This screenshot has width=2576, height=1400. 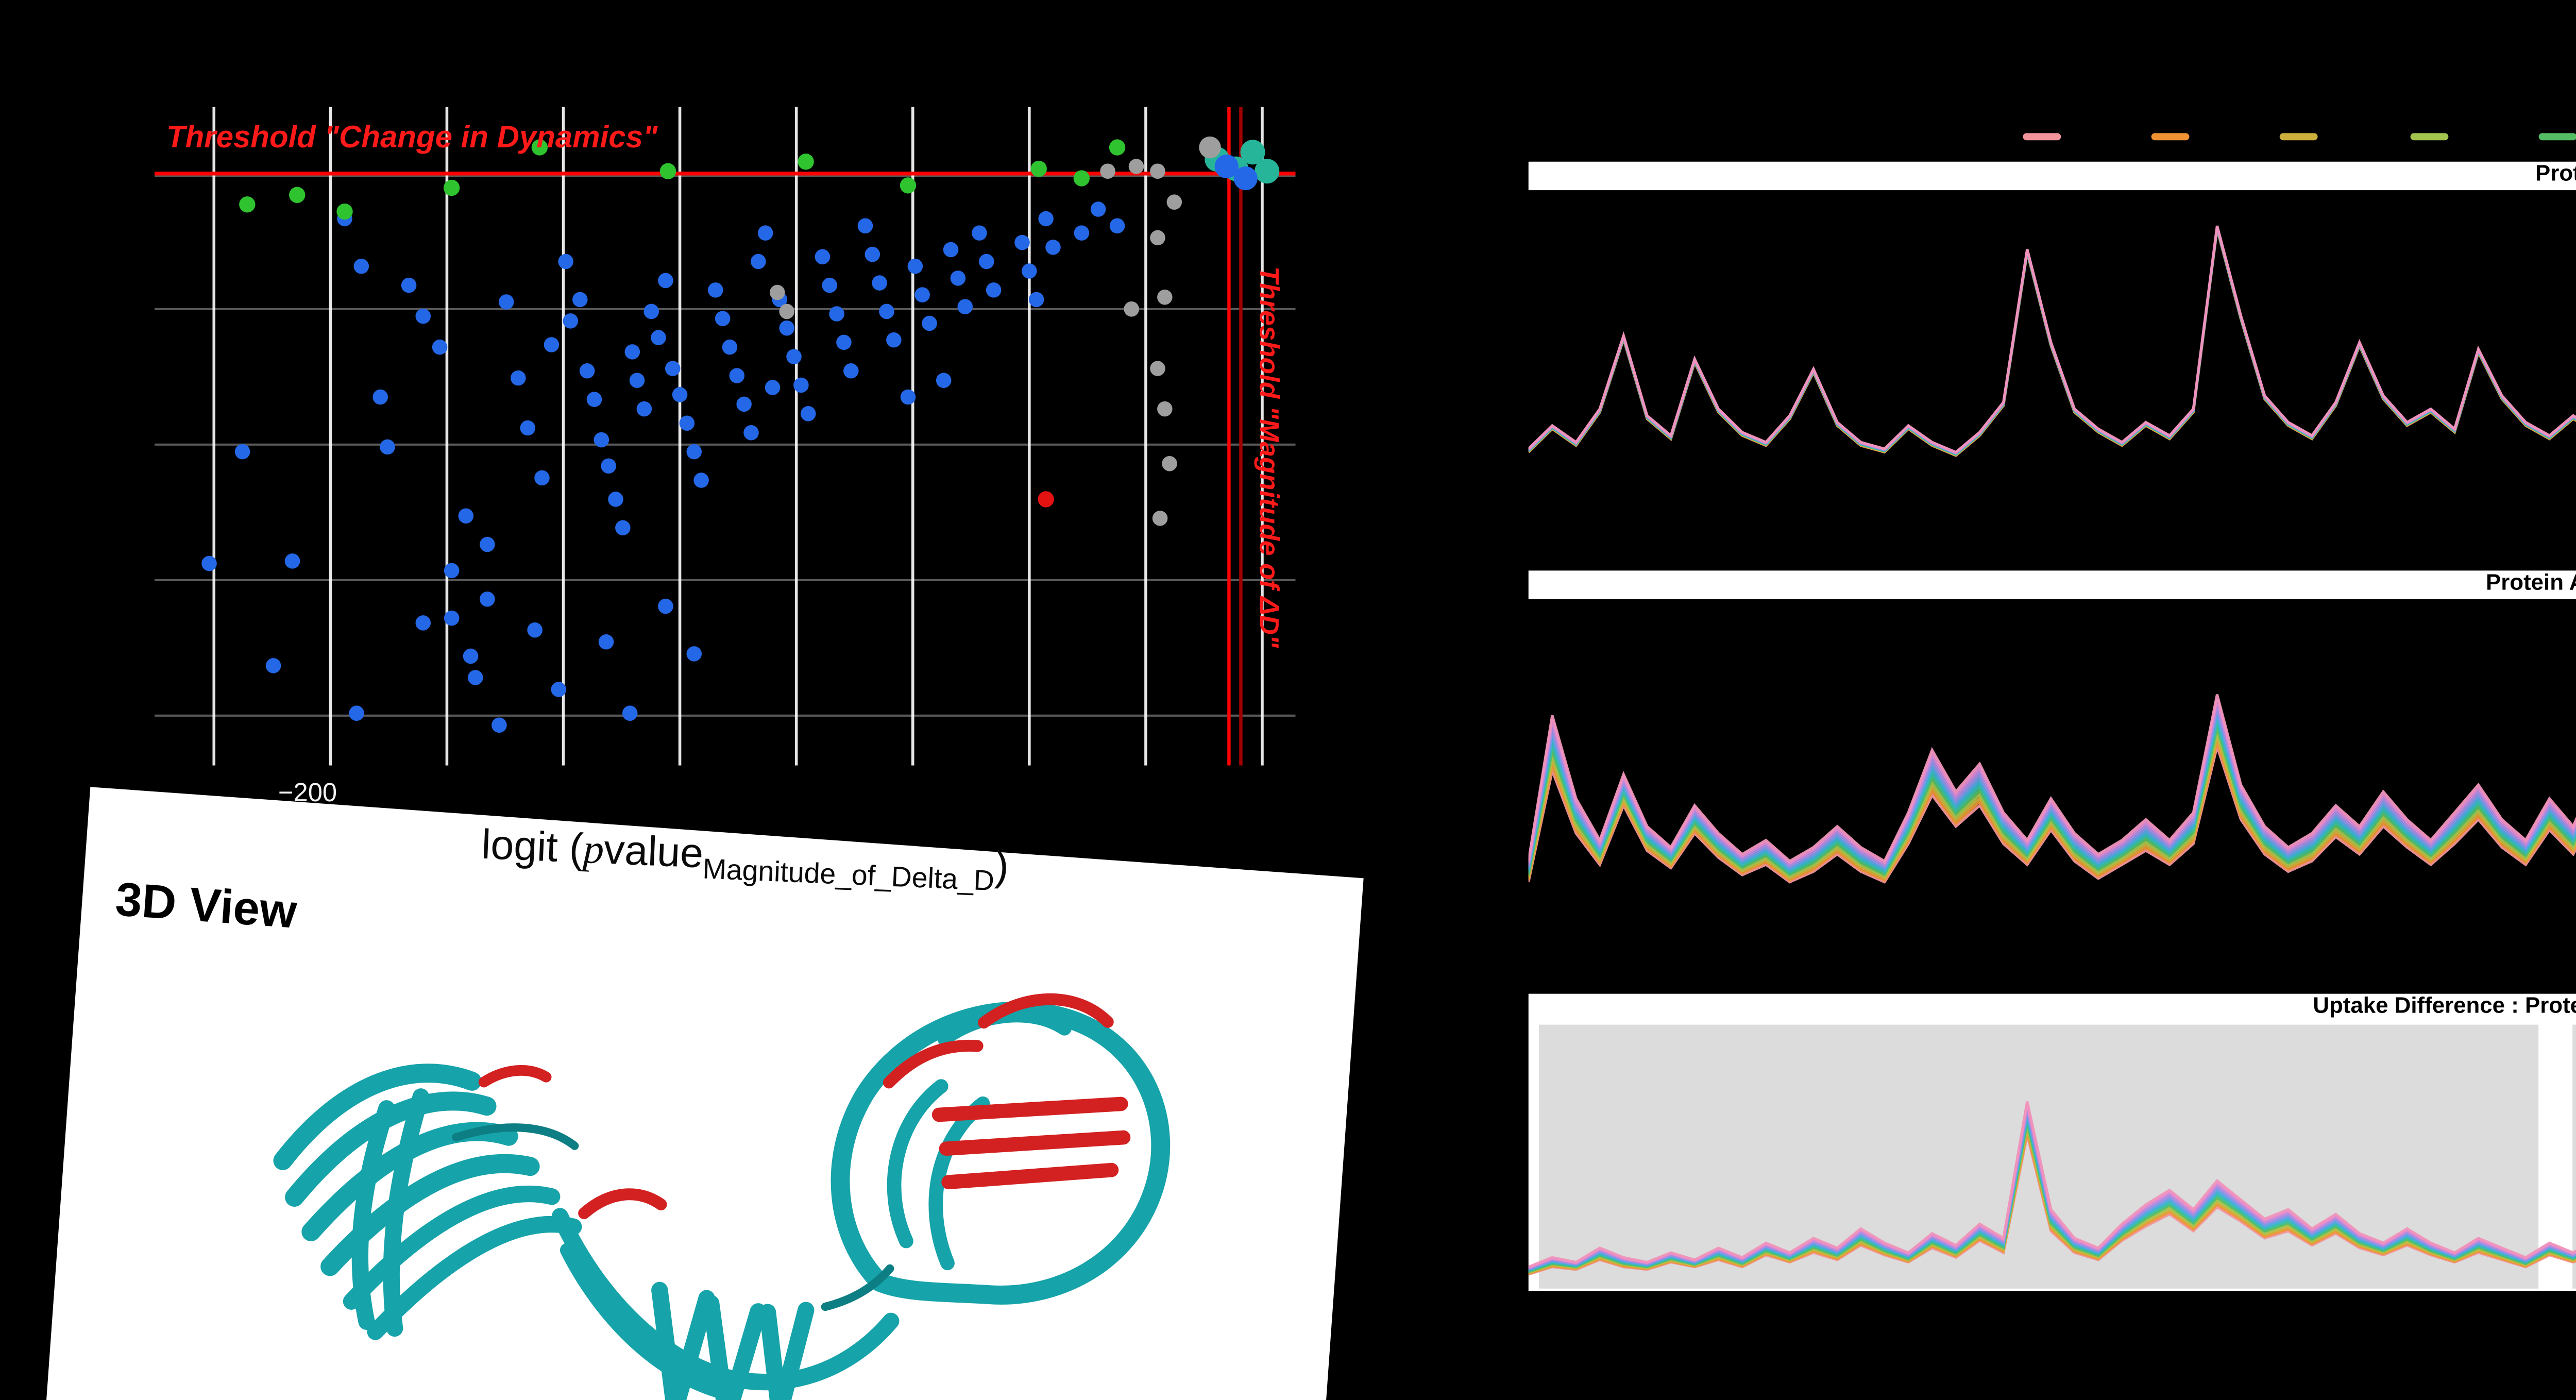 What do you see at coordinates (2052, 176) in the screenshot?
I see `panel-title-protein-a: Protein A` at bounding box center [2052, 176].